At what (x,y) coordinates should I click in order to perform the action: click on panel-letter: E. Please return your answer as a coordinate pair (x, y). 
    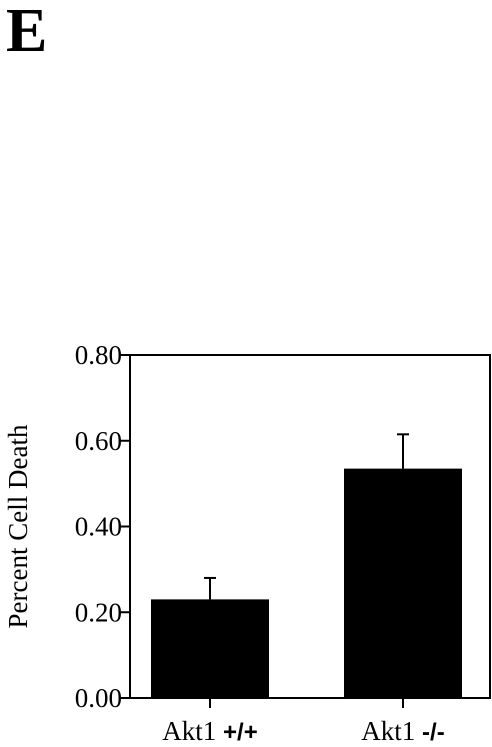
    Looking at the image, I should click on (27, 32).